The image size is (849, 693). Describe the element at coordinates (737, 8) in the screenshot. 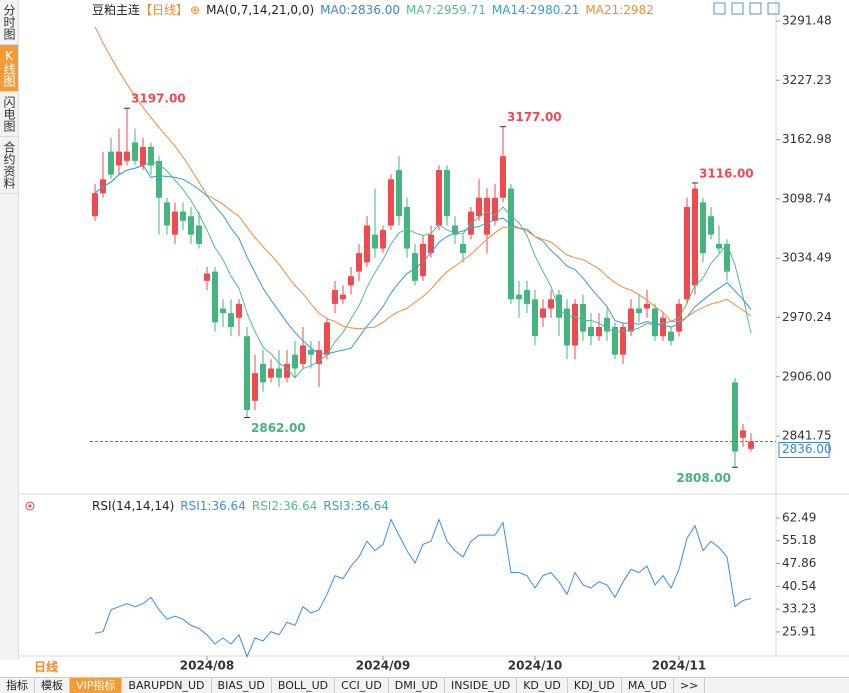

I see `icon-zoom-in` at that location.